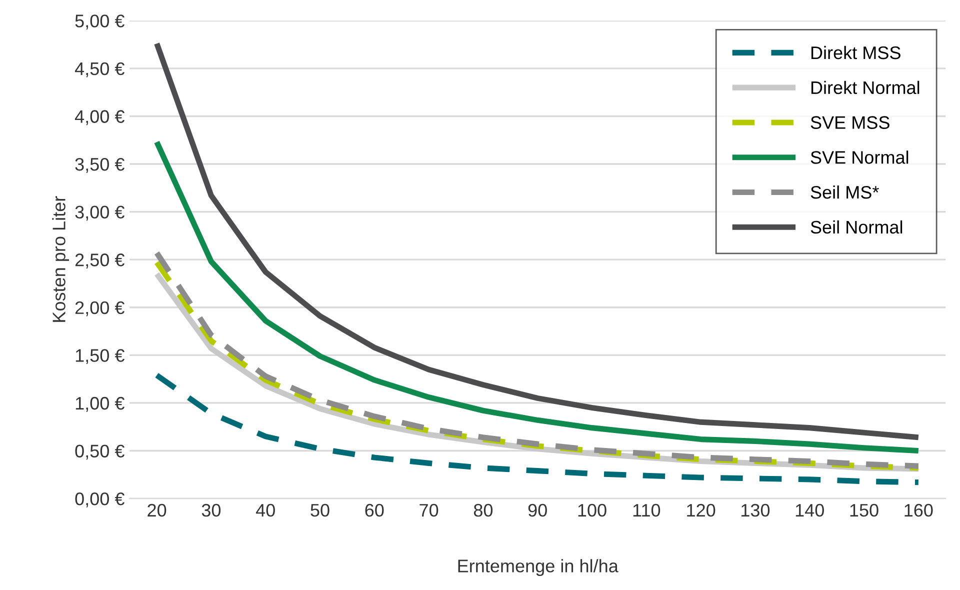 The width and height of the screenshot is (960, 590). What do you see at coordinates (538, 567) in the screenshot?
I see `x-axis-title: Erntemenge in hl/ha` at bounding box center [538, 567].